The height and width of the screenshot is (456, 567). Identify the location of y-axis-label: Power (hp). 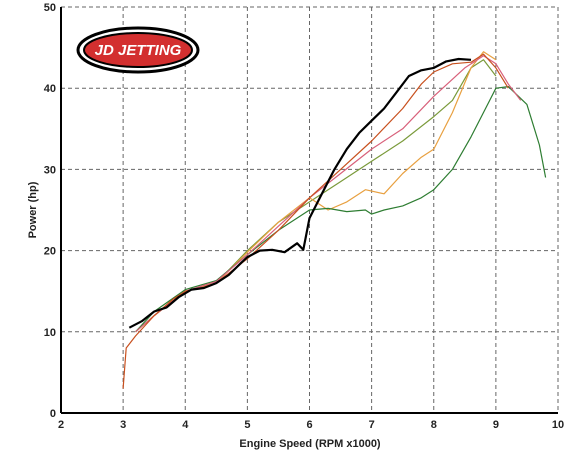
(33, 209).